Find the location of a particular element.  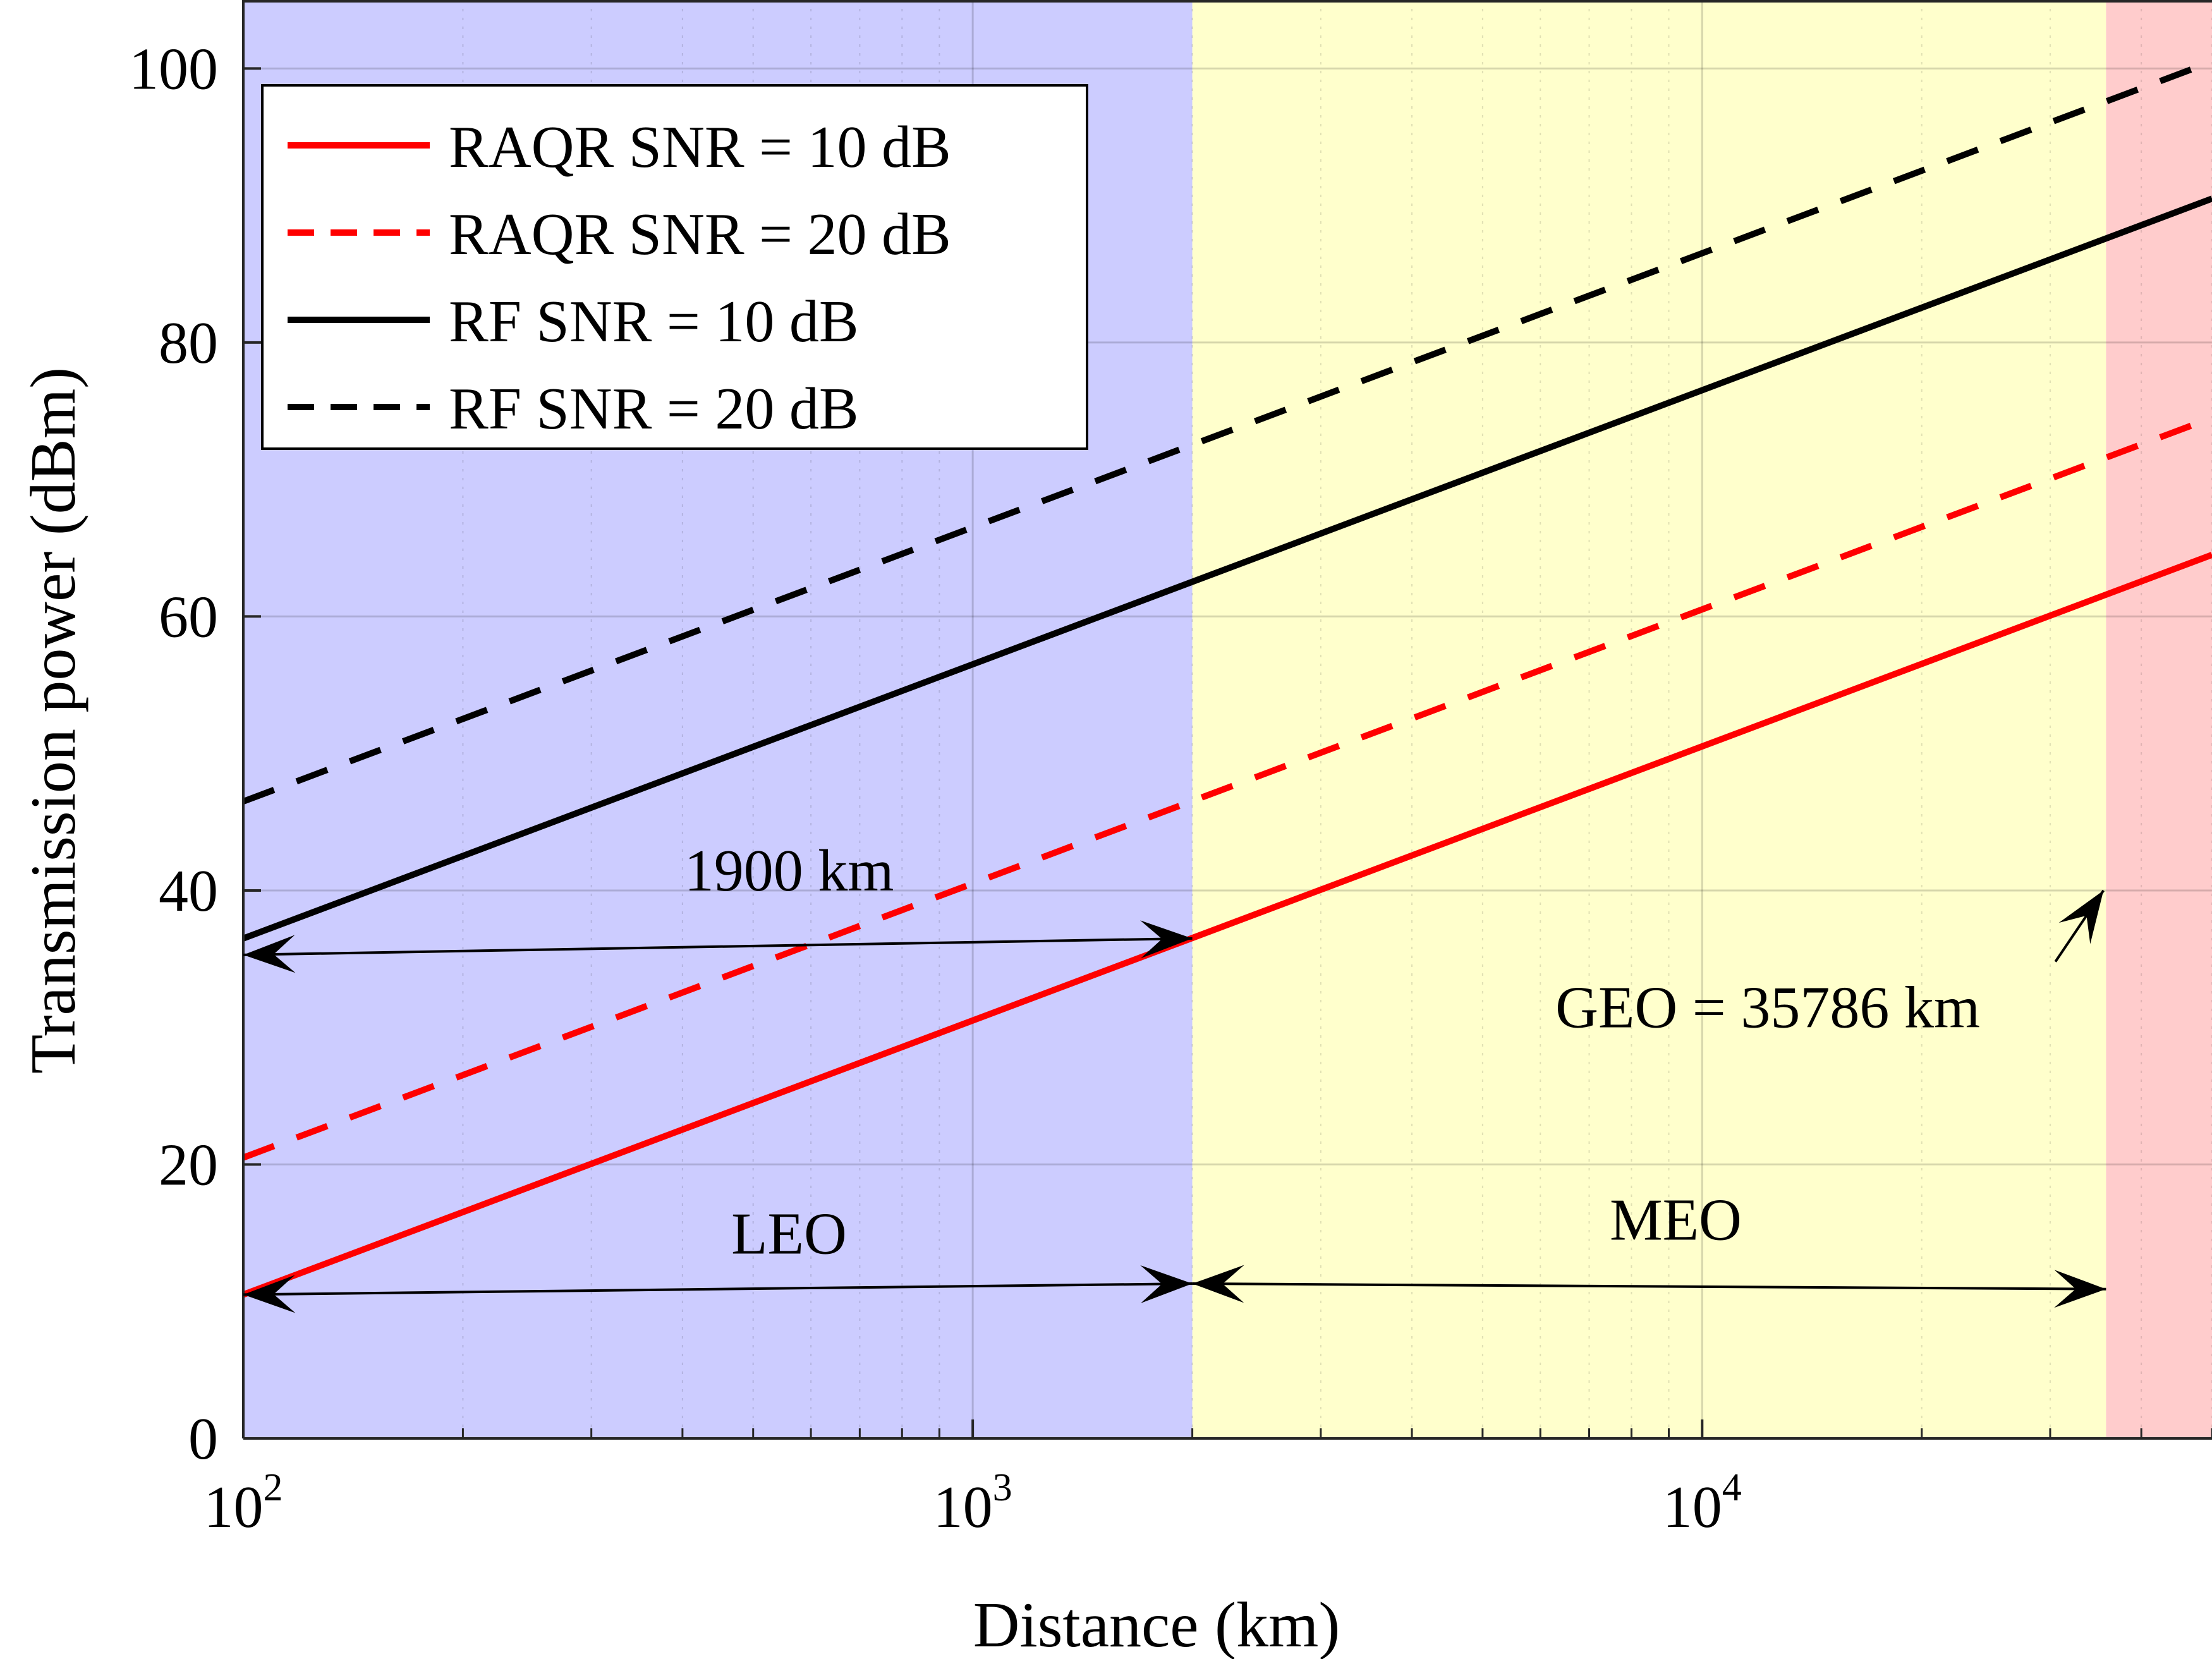

annotation-arrow-leo is located at coordinates (718, 1289).